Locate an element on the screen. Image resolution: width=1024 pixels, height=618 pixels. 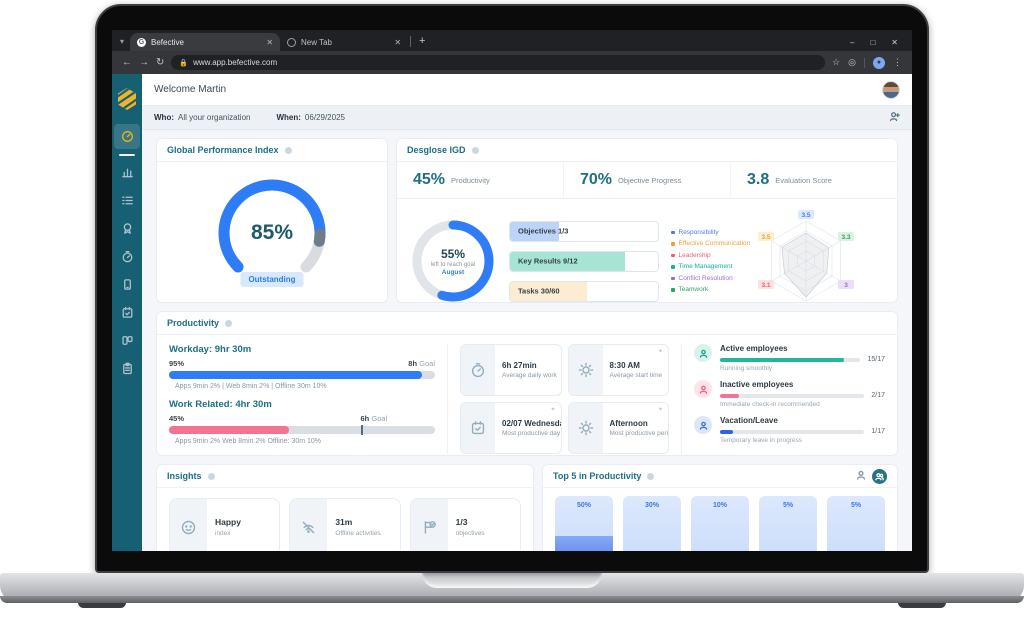
stat-value: 3.8 is located at coordinates (758, 179).